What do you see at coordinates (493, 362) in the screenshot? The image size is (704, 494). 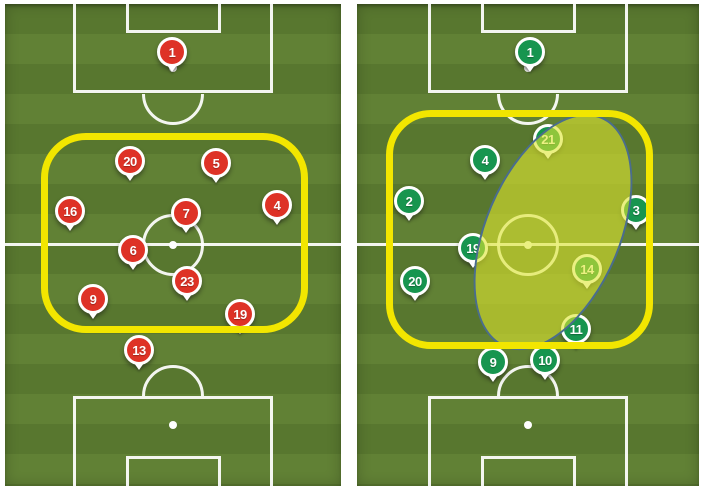 I see `player-marker-right-9: 9` at bounding box center [493, 362].